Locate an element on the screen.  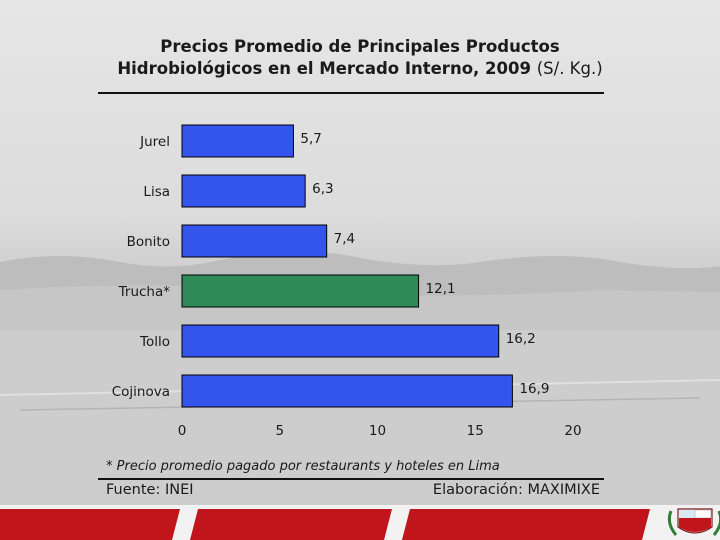
category-label: Cojinova is located at coordinates (141, 392).